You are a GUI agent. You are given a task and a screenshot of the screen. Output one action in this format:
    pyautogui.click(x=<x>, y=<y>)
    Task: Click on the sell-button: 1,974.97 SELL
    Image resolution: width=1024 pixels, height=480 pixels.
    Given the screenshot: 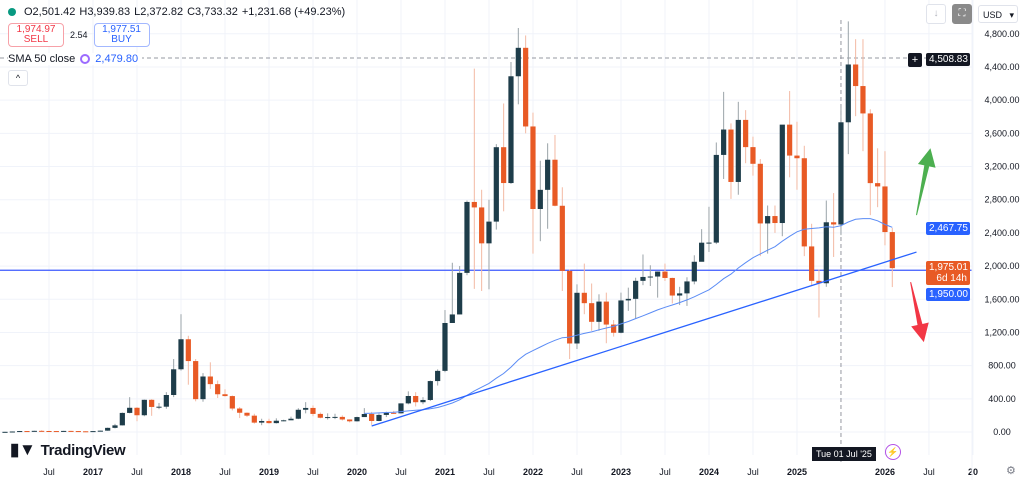 What is the action you would take?
    pyautogui.click(x=36, y=35)
    